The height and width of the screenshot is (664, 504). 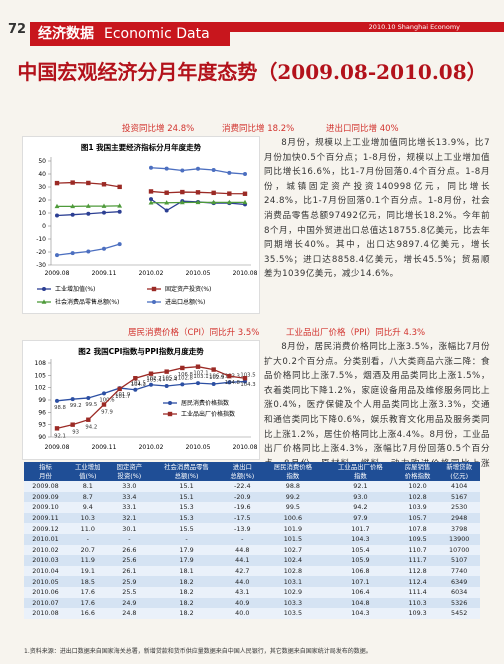 What do you see at coordinates (459, 550) in the screenshot?
I see `table-cell: 10700` at bounding box center [459, 550].